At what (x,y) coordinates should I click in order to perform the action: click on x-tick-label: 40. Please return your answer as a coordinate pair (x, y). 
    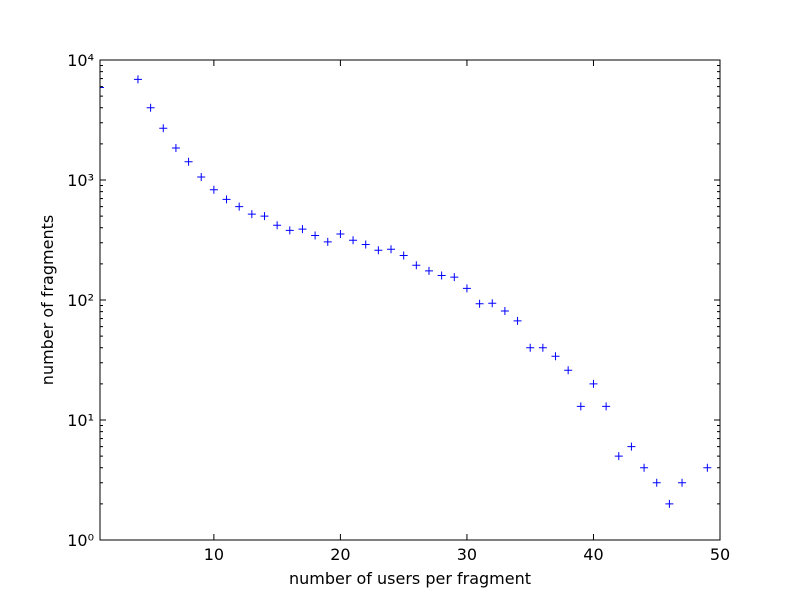
    Looking at the image, I should click on (593, 554).